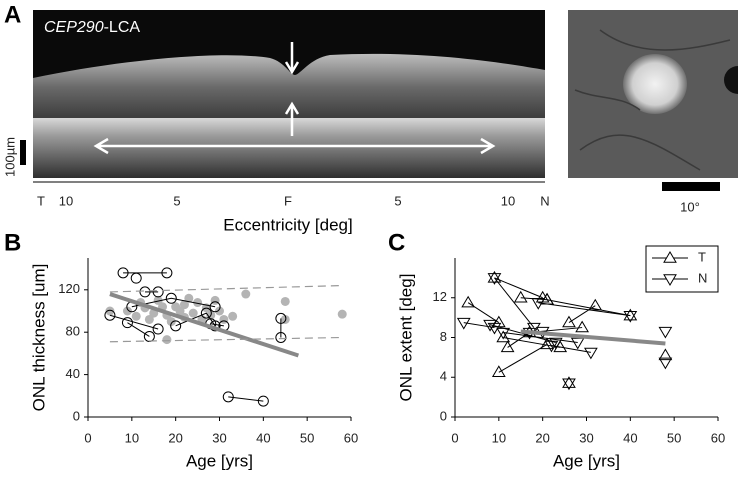 The width and height of the screenshot is (738, 478). What do you see at coordinates (38, 338) in the screenshot?
I see `y-axis-label: ONL thickness [um]` at bounding box center [38, 338].